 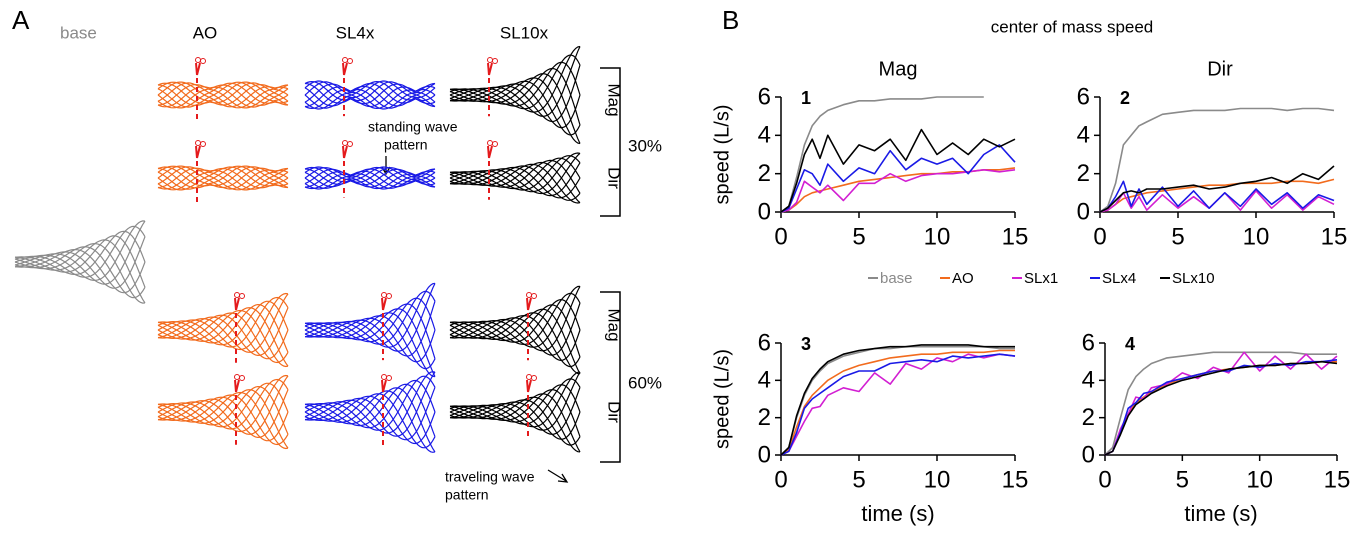 What do you see at coordinates (1119, 278) in the screenshot?
I see `legend-label: SLx4` at bounding box center [1119, 278].